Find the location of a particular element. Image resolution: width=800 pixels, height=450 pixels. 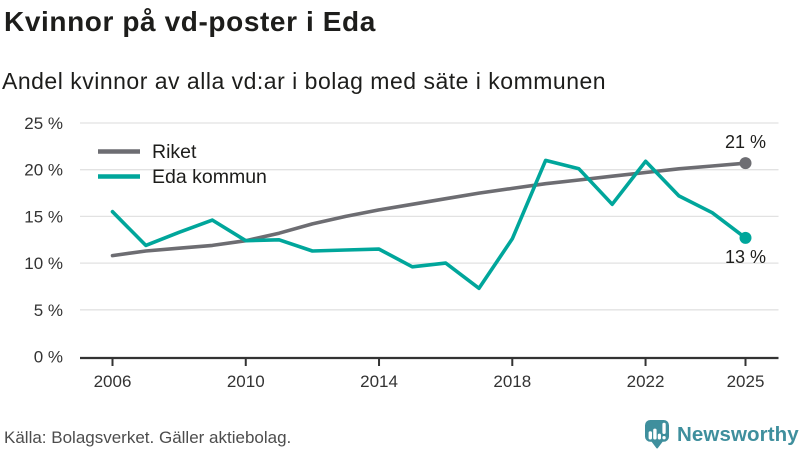

y-tick-label-5: 5 % is located at coordinates (48, 310).